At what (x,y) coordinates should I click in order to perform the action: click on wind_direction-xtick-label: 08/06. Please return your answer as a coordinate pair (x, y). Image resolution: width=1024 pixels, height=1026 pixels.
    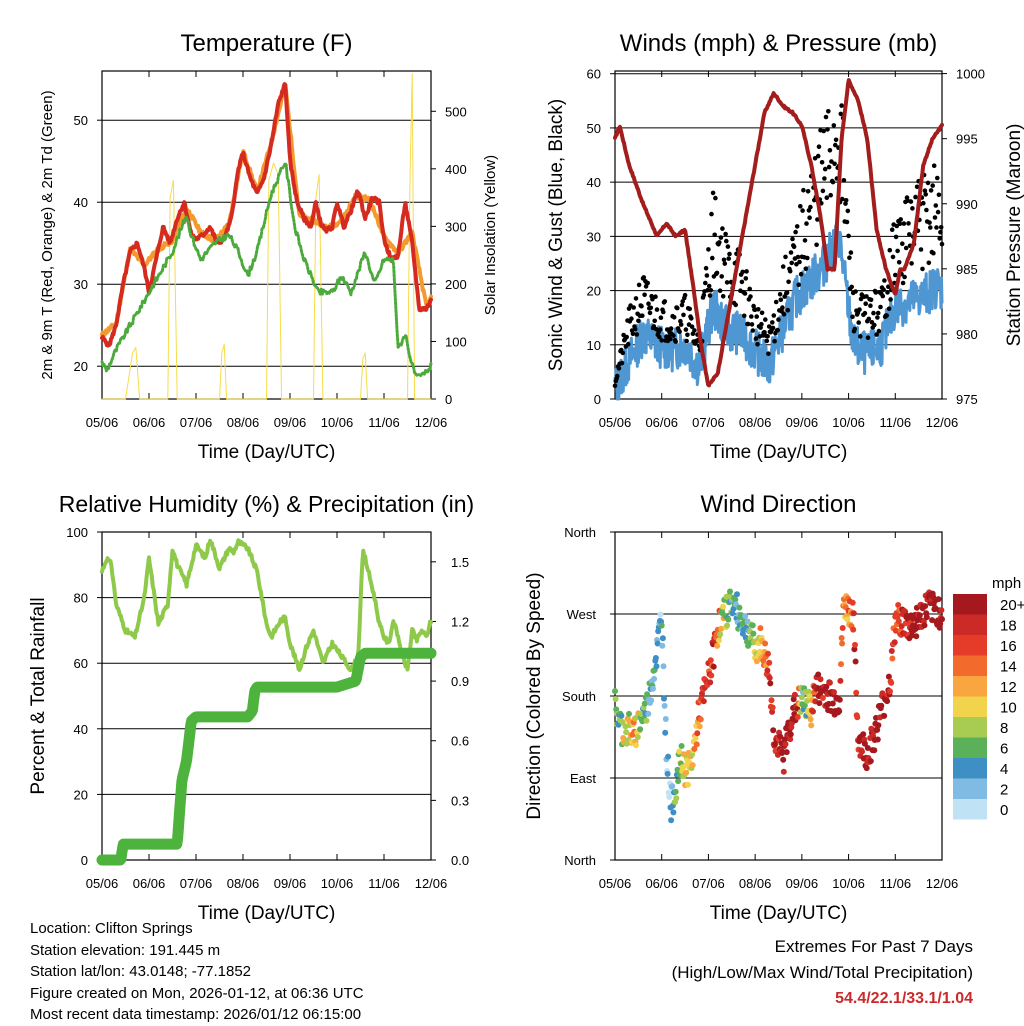
    Looking at the image, I should click on (755, 883).